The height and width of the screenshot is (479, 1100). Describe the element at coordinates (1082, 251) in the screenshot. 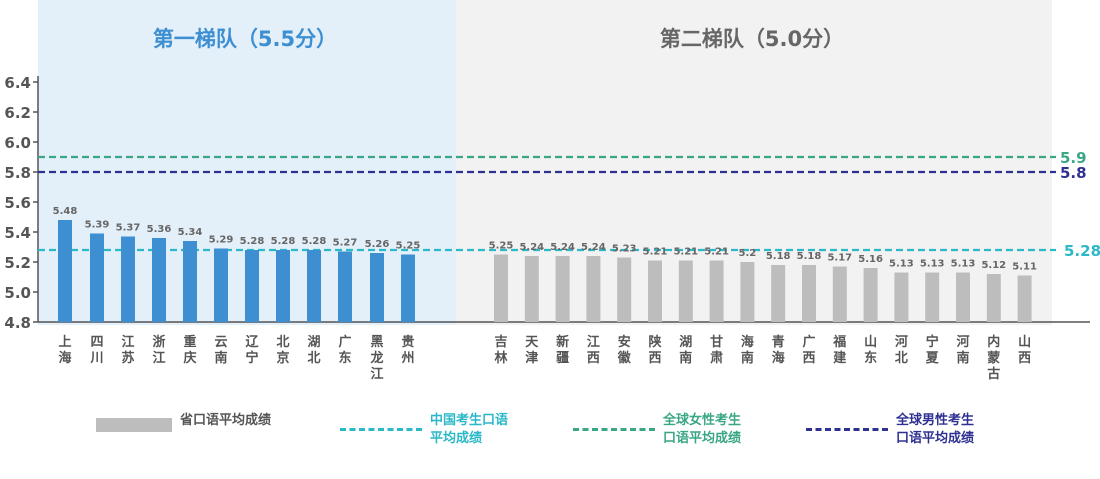

I see `reference-line-label: 5.28` at that location.